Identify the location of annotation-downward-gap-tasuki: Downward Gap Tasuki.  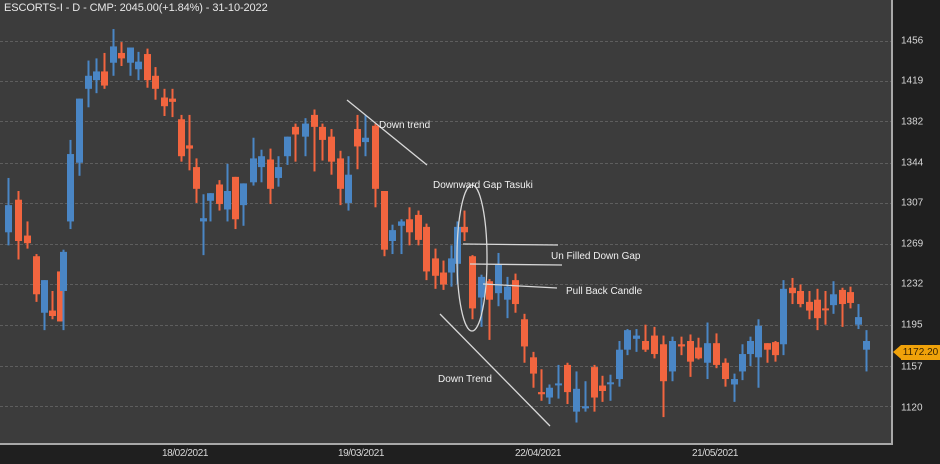
(483, 185).